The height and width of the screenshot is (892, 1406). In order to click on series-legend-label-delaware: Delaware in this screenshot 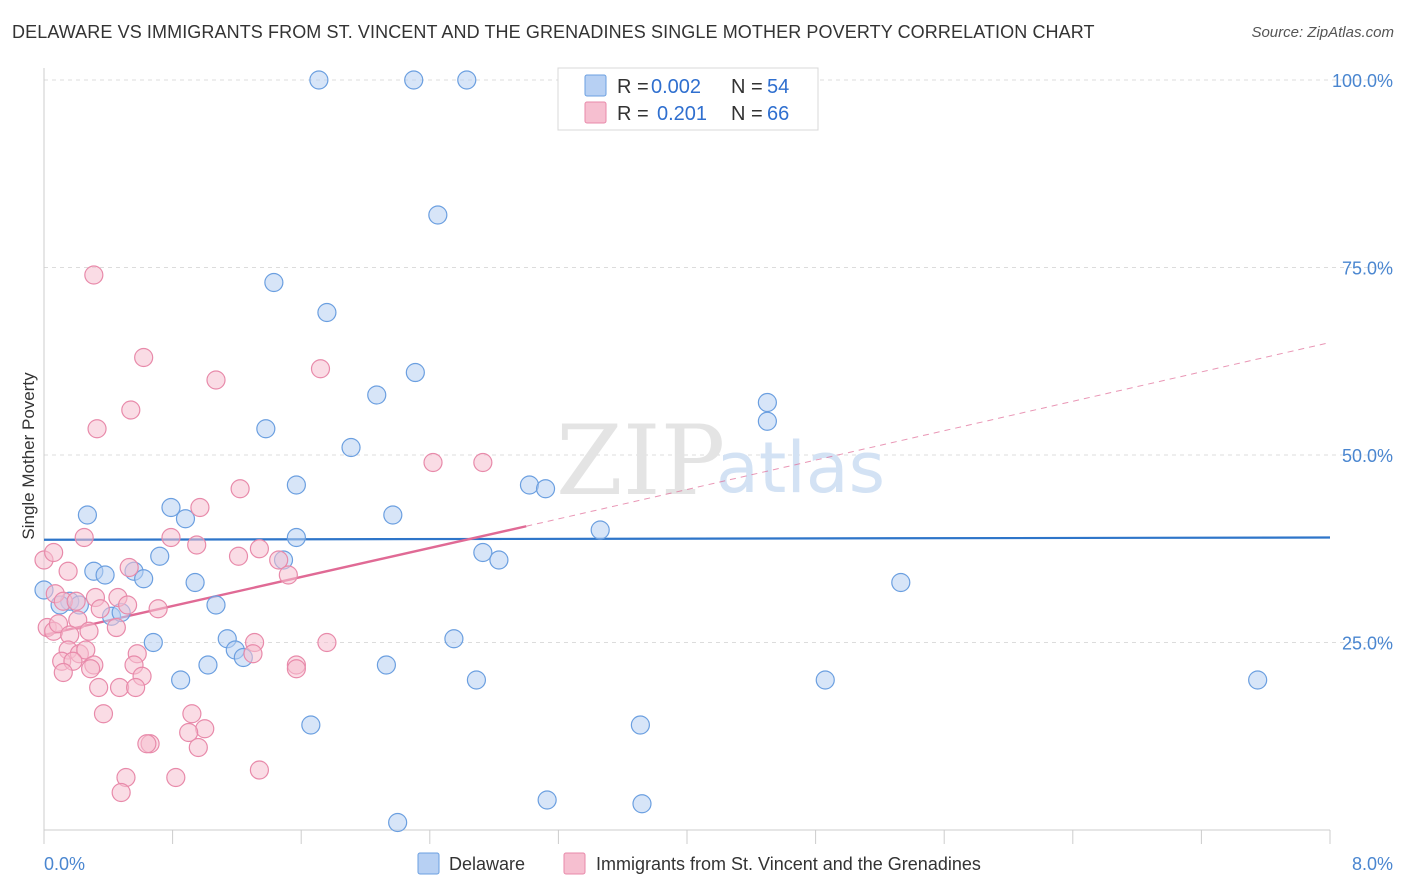, I will do `click(487, 864)`.